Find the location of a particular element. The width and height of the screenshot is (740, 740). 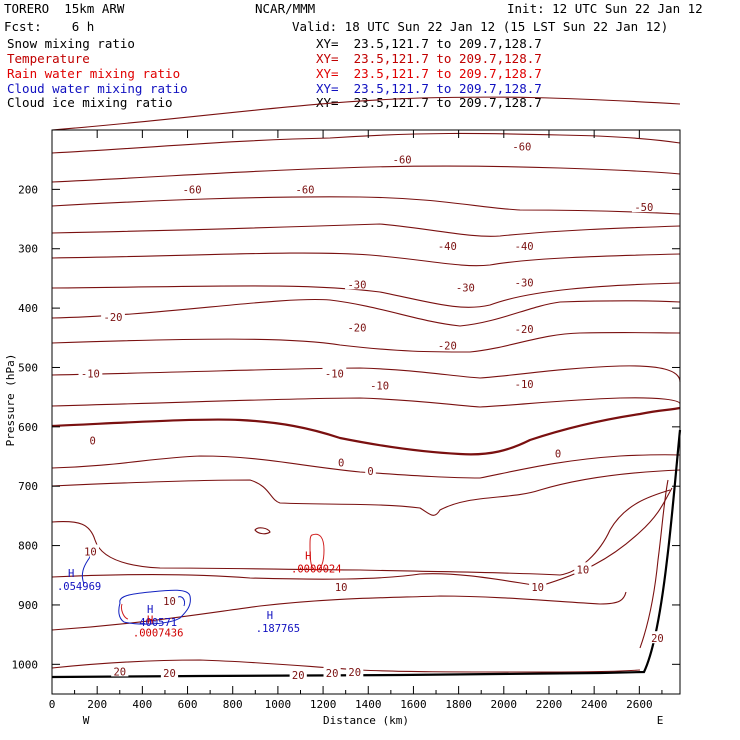

isotherm-label: -10 is located at coordinates (90, 374).